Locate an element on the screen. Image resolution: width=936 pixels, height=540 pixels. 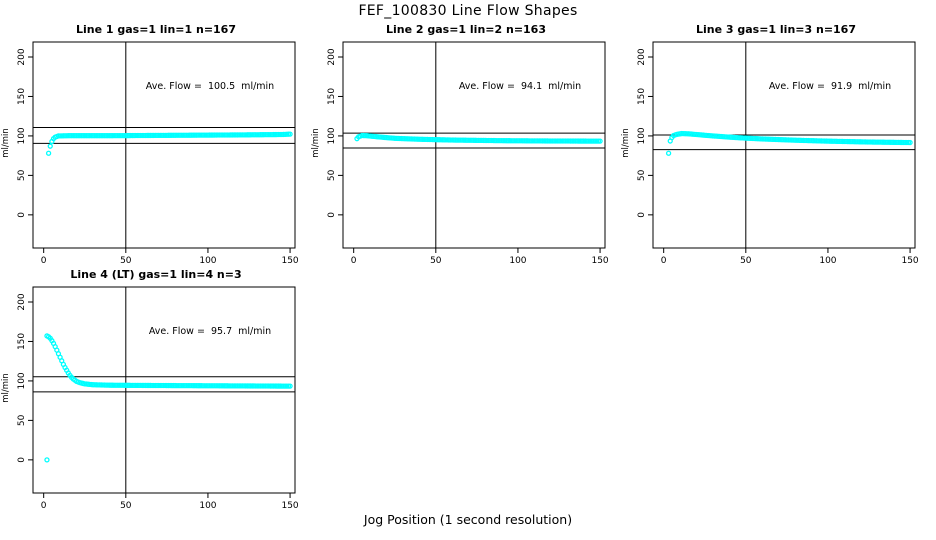
subplot-title-line-2: Line 2 gas=1 lin=2 n=163 is located at coordinates (465, 29).